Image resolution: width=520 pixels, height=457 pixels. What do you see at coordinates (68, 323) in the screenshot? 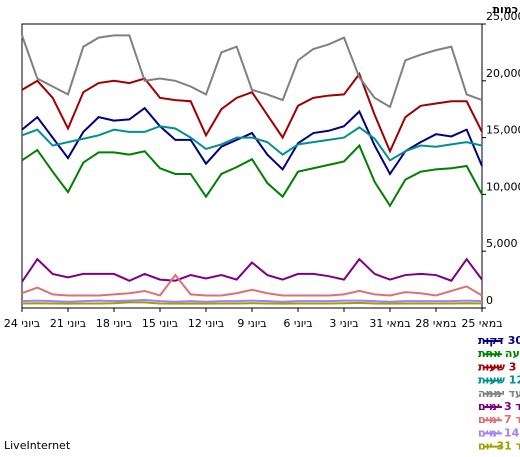
I see `x-tick-label: 21 ביוני` at bounding box center [68, 323].